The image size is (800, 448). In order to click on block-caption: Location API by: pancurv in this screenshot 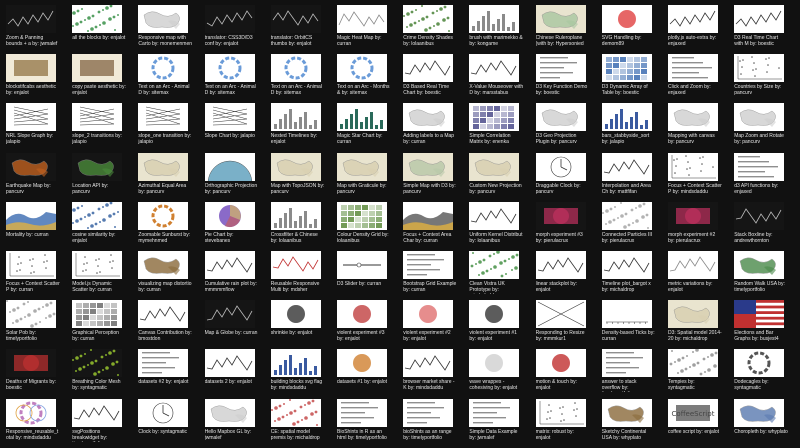, I will do `click(90, 188)`.